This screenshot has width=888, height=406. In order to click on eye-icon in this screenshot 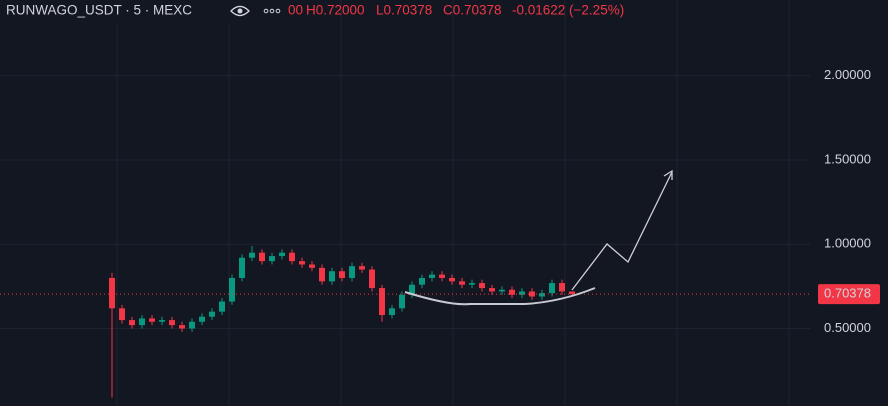, I will do `click(240, 11)`.